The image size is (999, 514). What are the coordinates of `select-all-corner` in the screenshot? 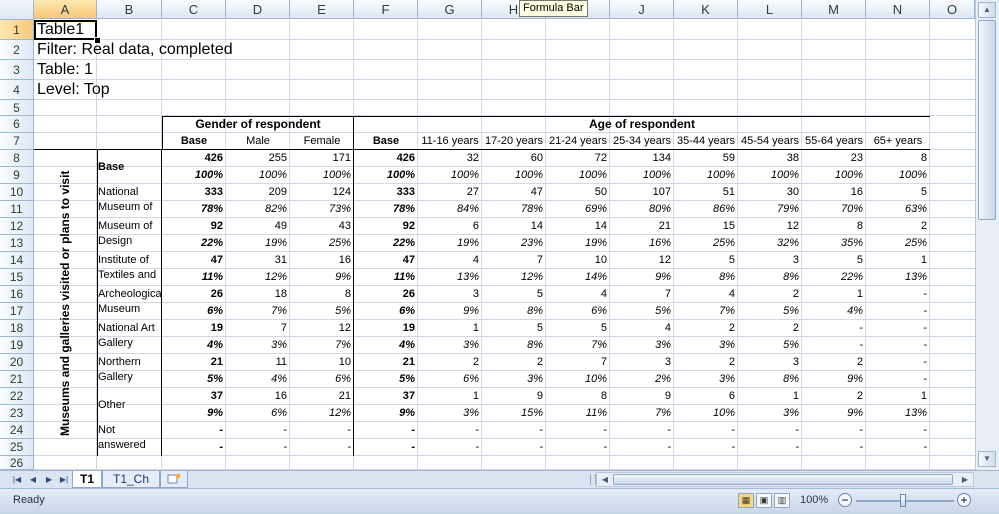 It's located at (17, 10).